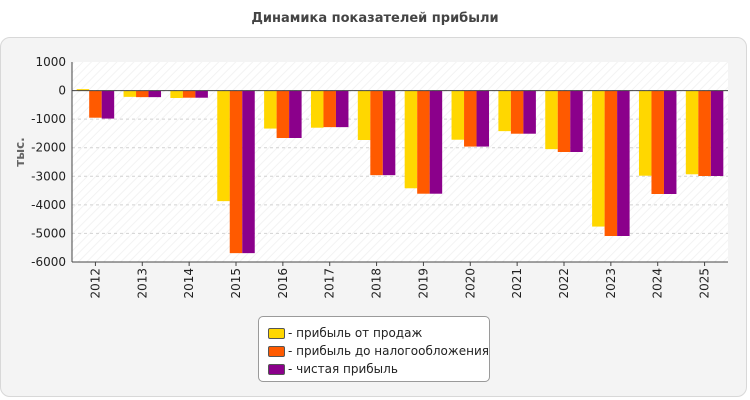 The image size is (750, 400). What do you see at coordinates (598, 158) in the screenshot?
I see `bar-2023-s0` at bounding box center [598, 158].